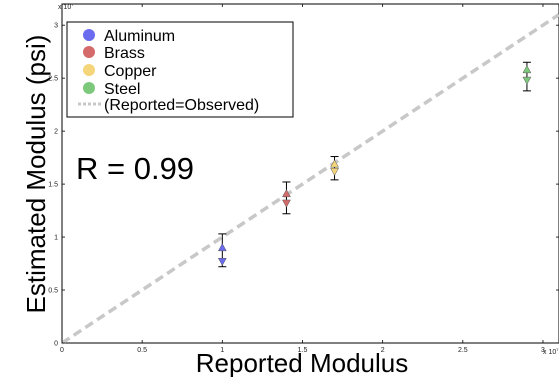 The image size is (559, 377). What do you see at coordinates (463, 350) in the screenshot?
I see `x-tick-label: 2.5` at bounding box center [463, 350].